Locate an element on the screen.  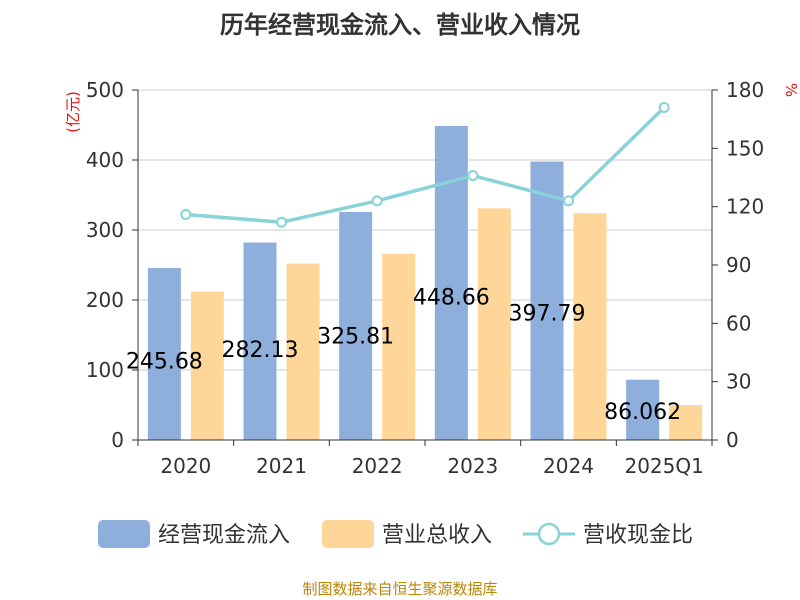
legend-marker is located at coordinates (549, 534).